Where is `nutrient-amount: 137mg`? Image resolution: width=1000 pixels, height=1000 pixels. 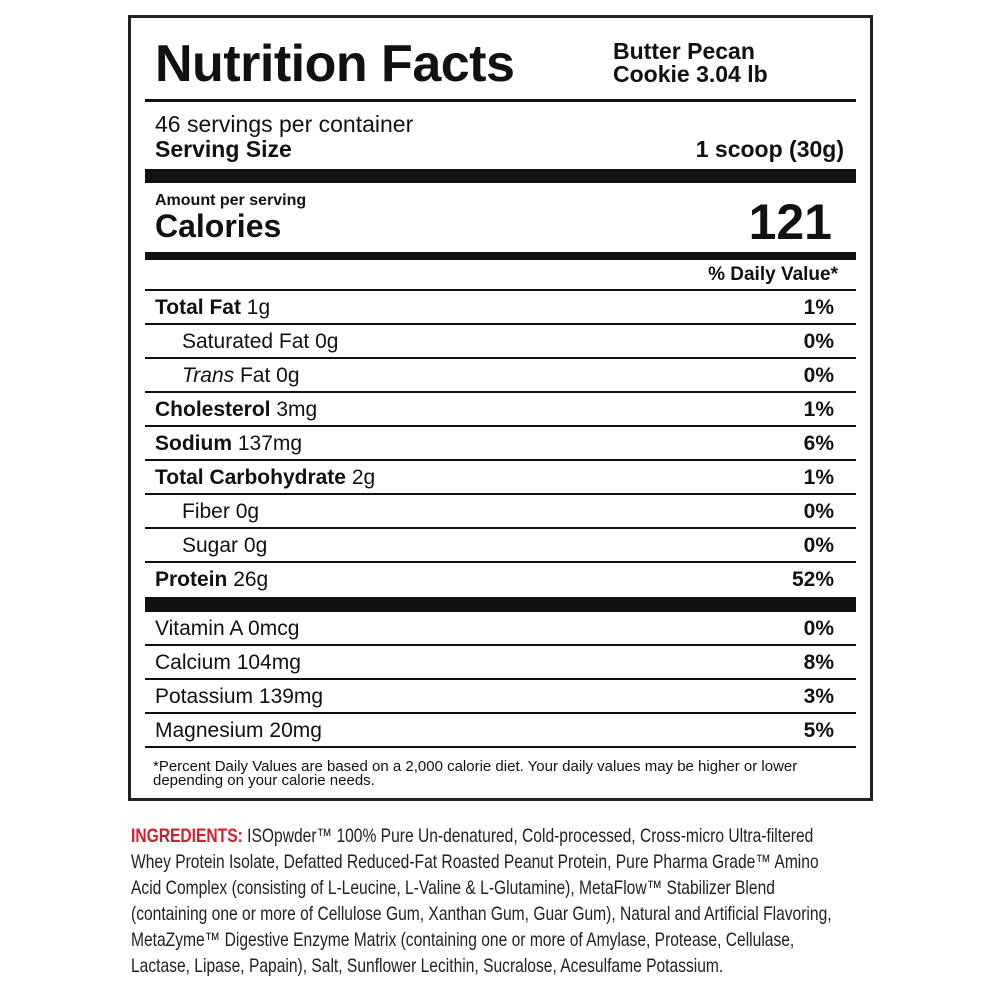
nutrient-amount: 137mg is located at coordinates (270, 443).